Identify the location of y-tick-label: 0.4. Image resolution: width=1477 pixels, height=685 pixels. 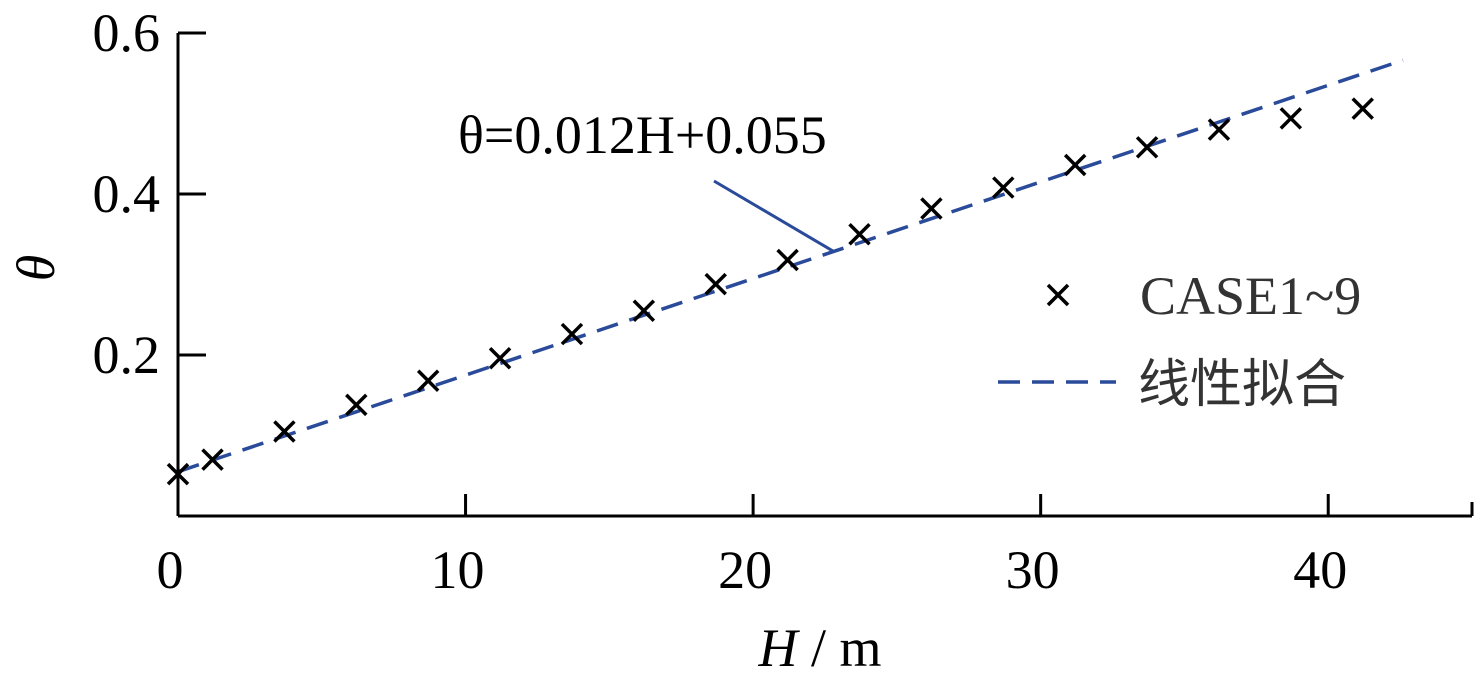
(127, 194).